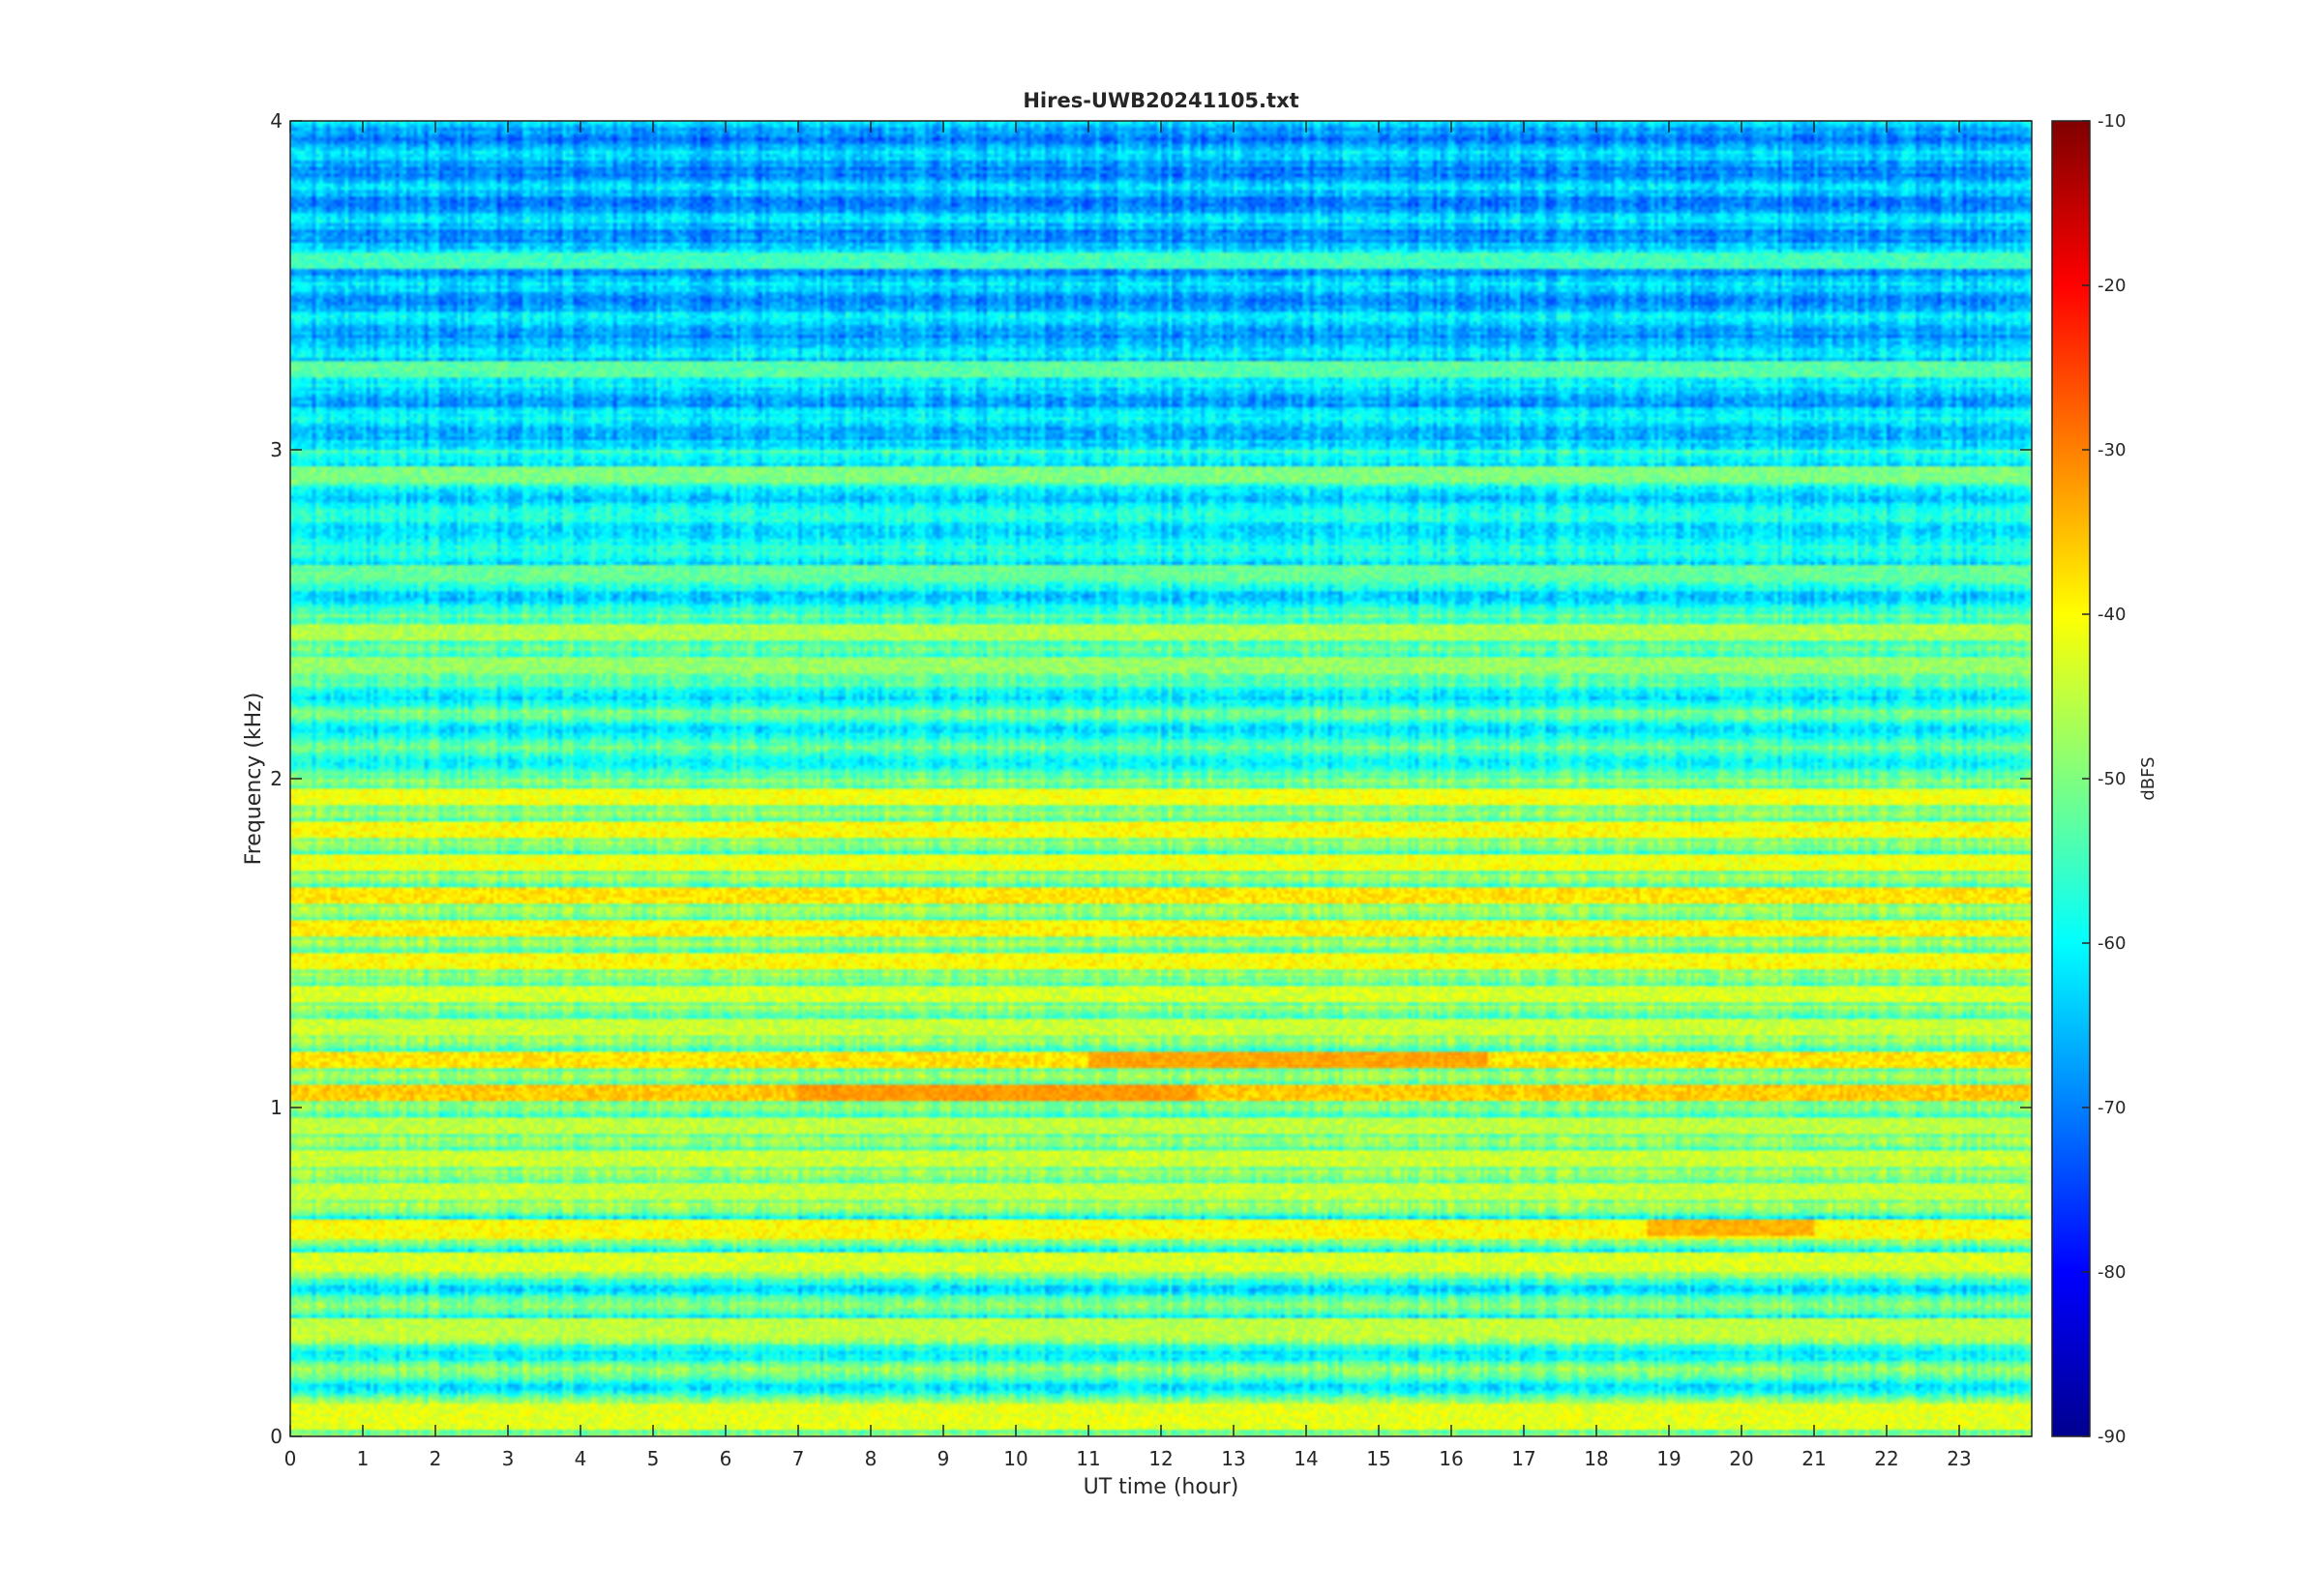  Describe the element at coordinates (2112, 615) in the screenshot. I see `colorbar-tick-label: -40` at that location.